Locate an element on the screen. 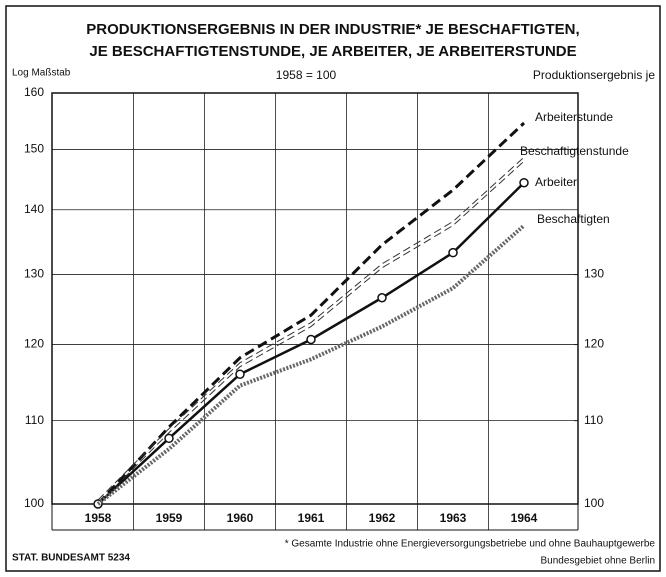 This screenshot has height=577, width=666. y-tick-label: 140 is located at coordinates (34, 209).